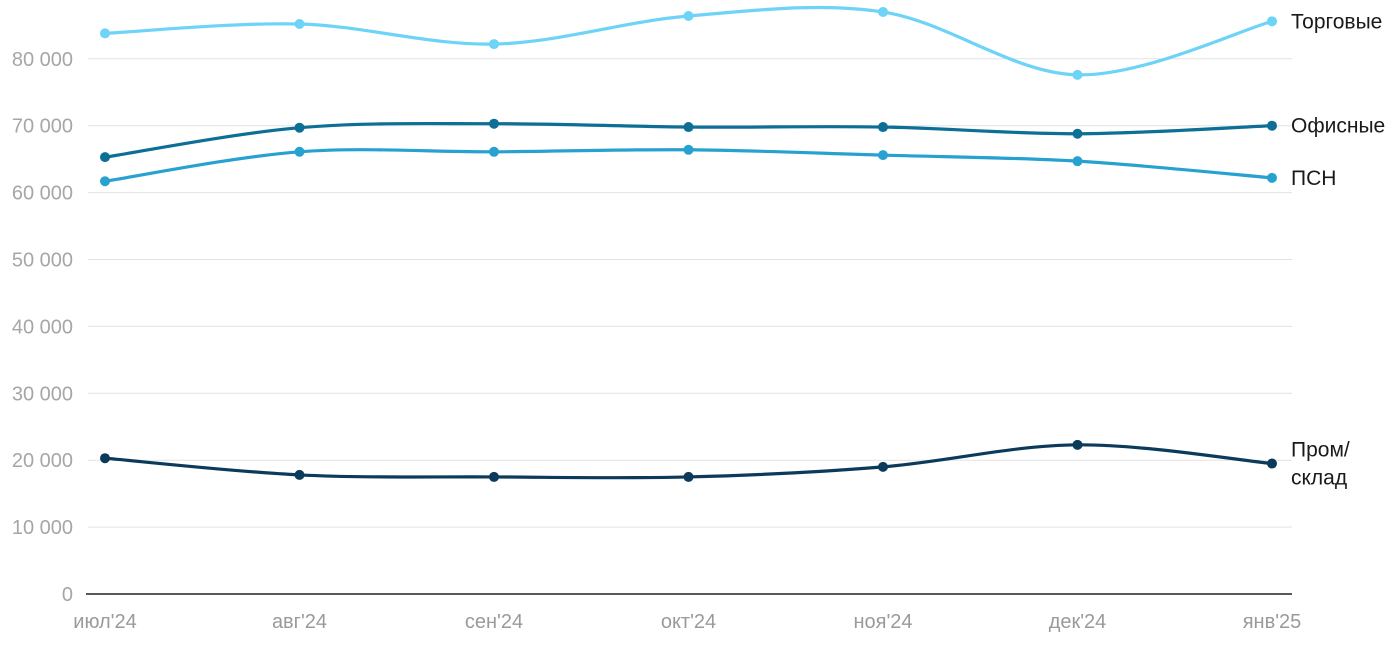 The width and height of the screenshot is (1400, 650). What do you see at coordinates (882, 622) in the screenshot?
I see `x-tick-label: ноя'24` at bounding box center [882, 622].